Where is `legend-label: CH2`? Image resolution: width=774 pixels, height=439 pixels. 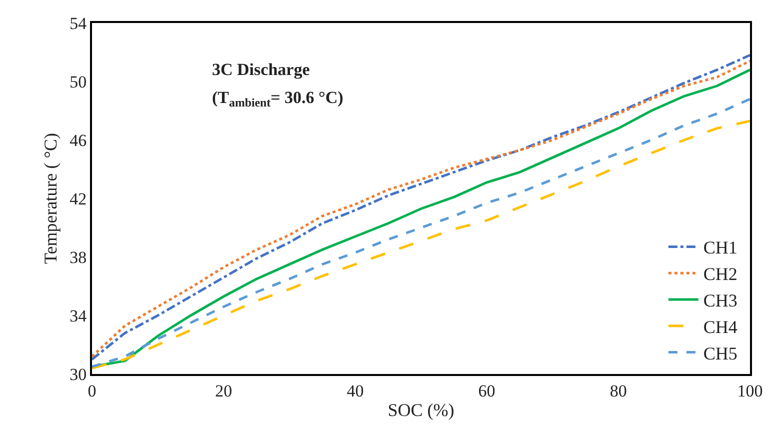
legend-label: CH2 is located at coordinates (720, 274).